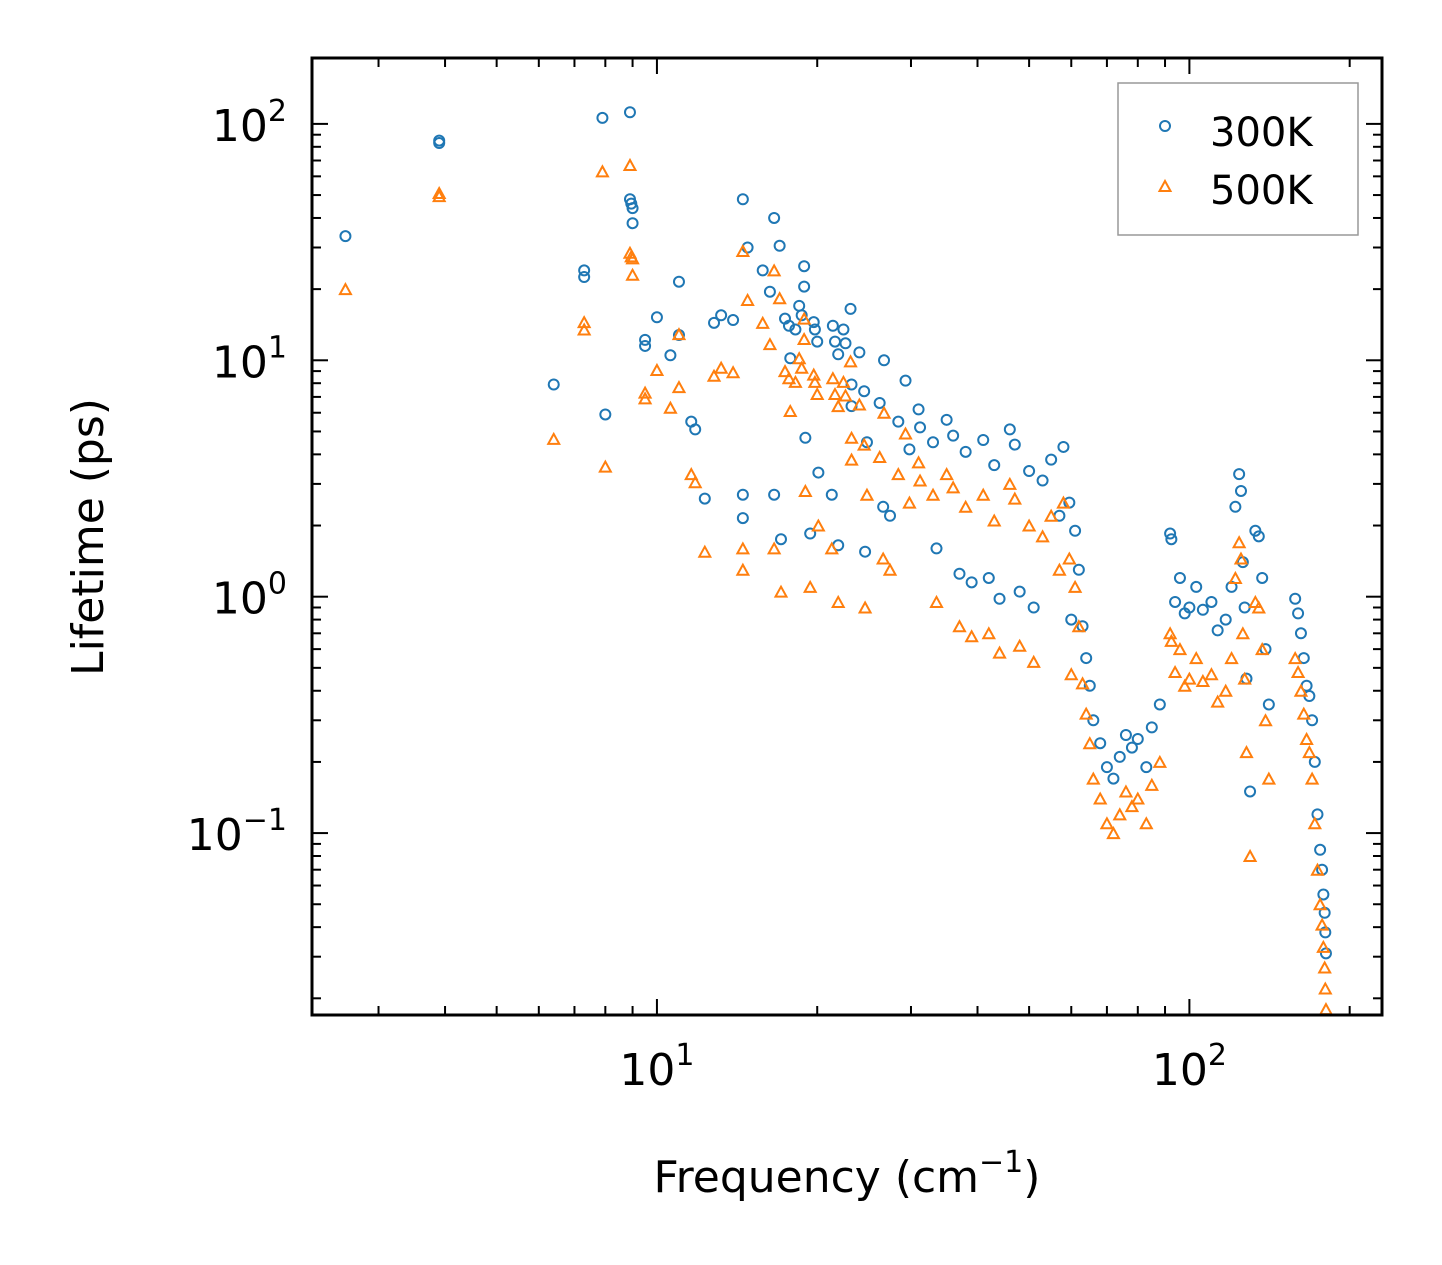 This screenshot has height=1265, width=1442. Describe the element at coordinates (656, 1067) in the screenshot. I see `x-tick-label-1: 101` at that location.